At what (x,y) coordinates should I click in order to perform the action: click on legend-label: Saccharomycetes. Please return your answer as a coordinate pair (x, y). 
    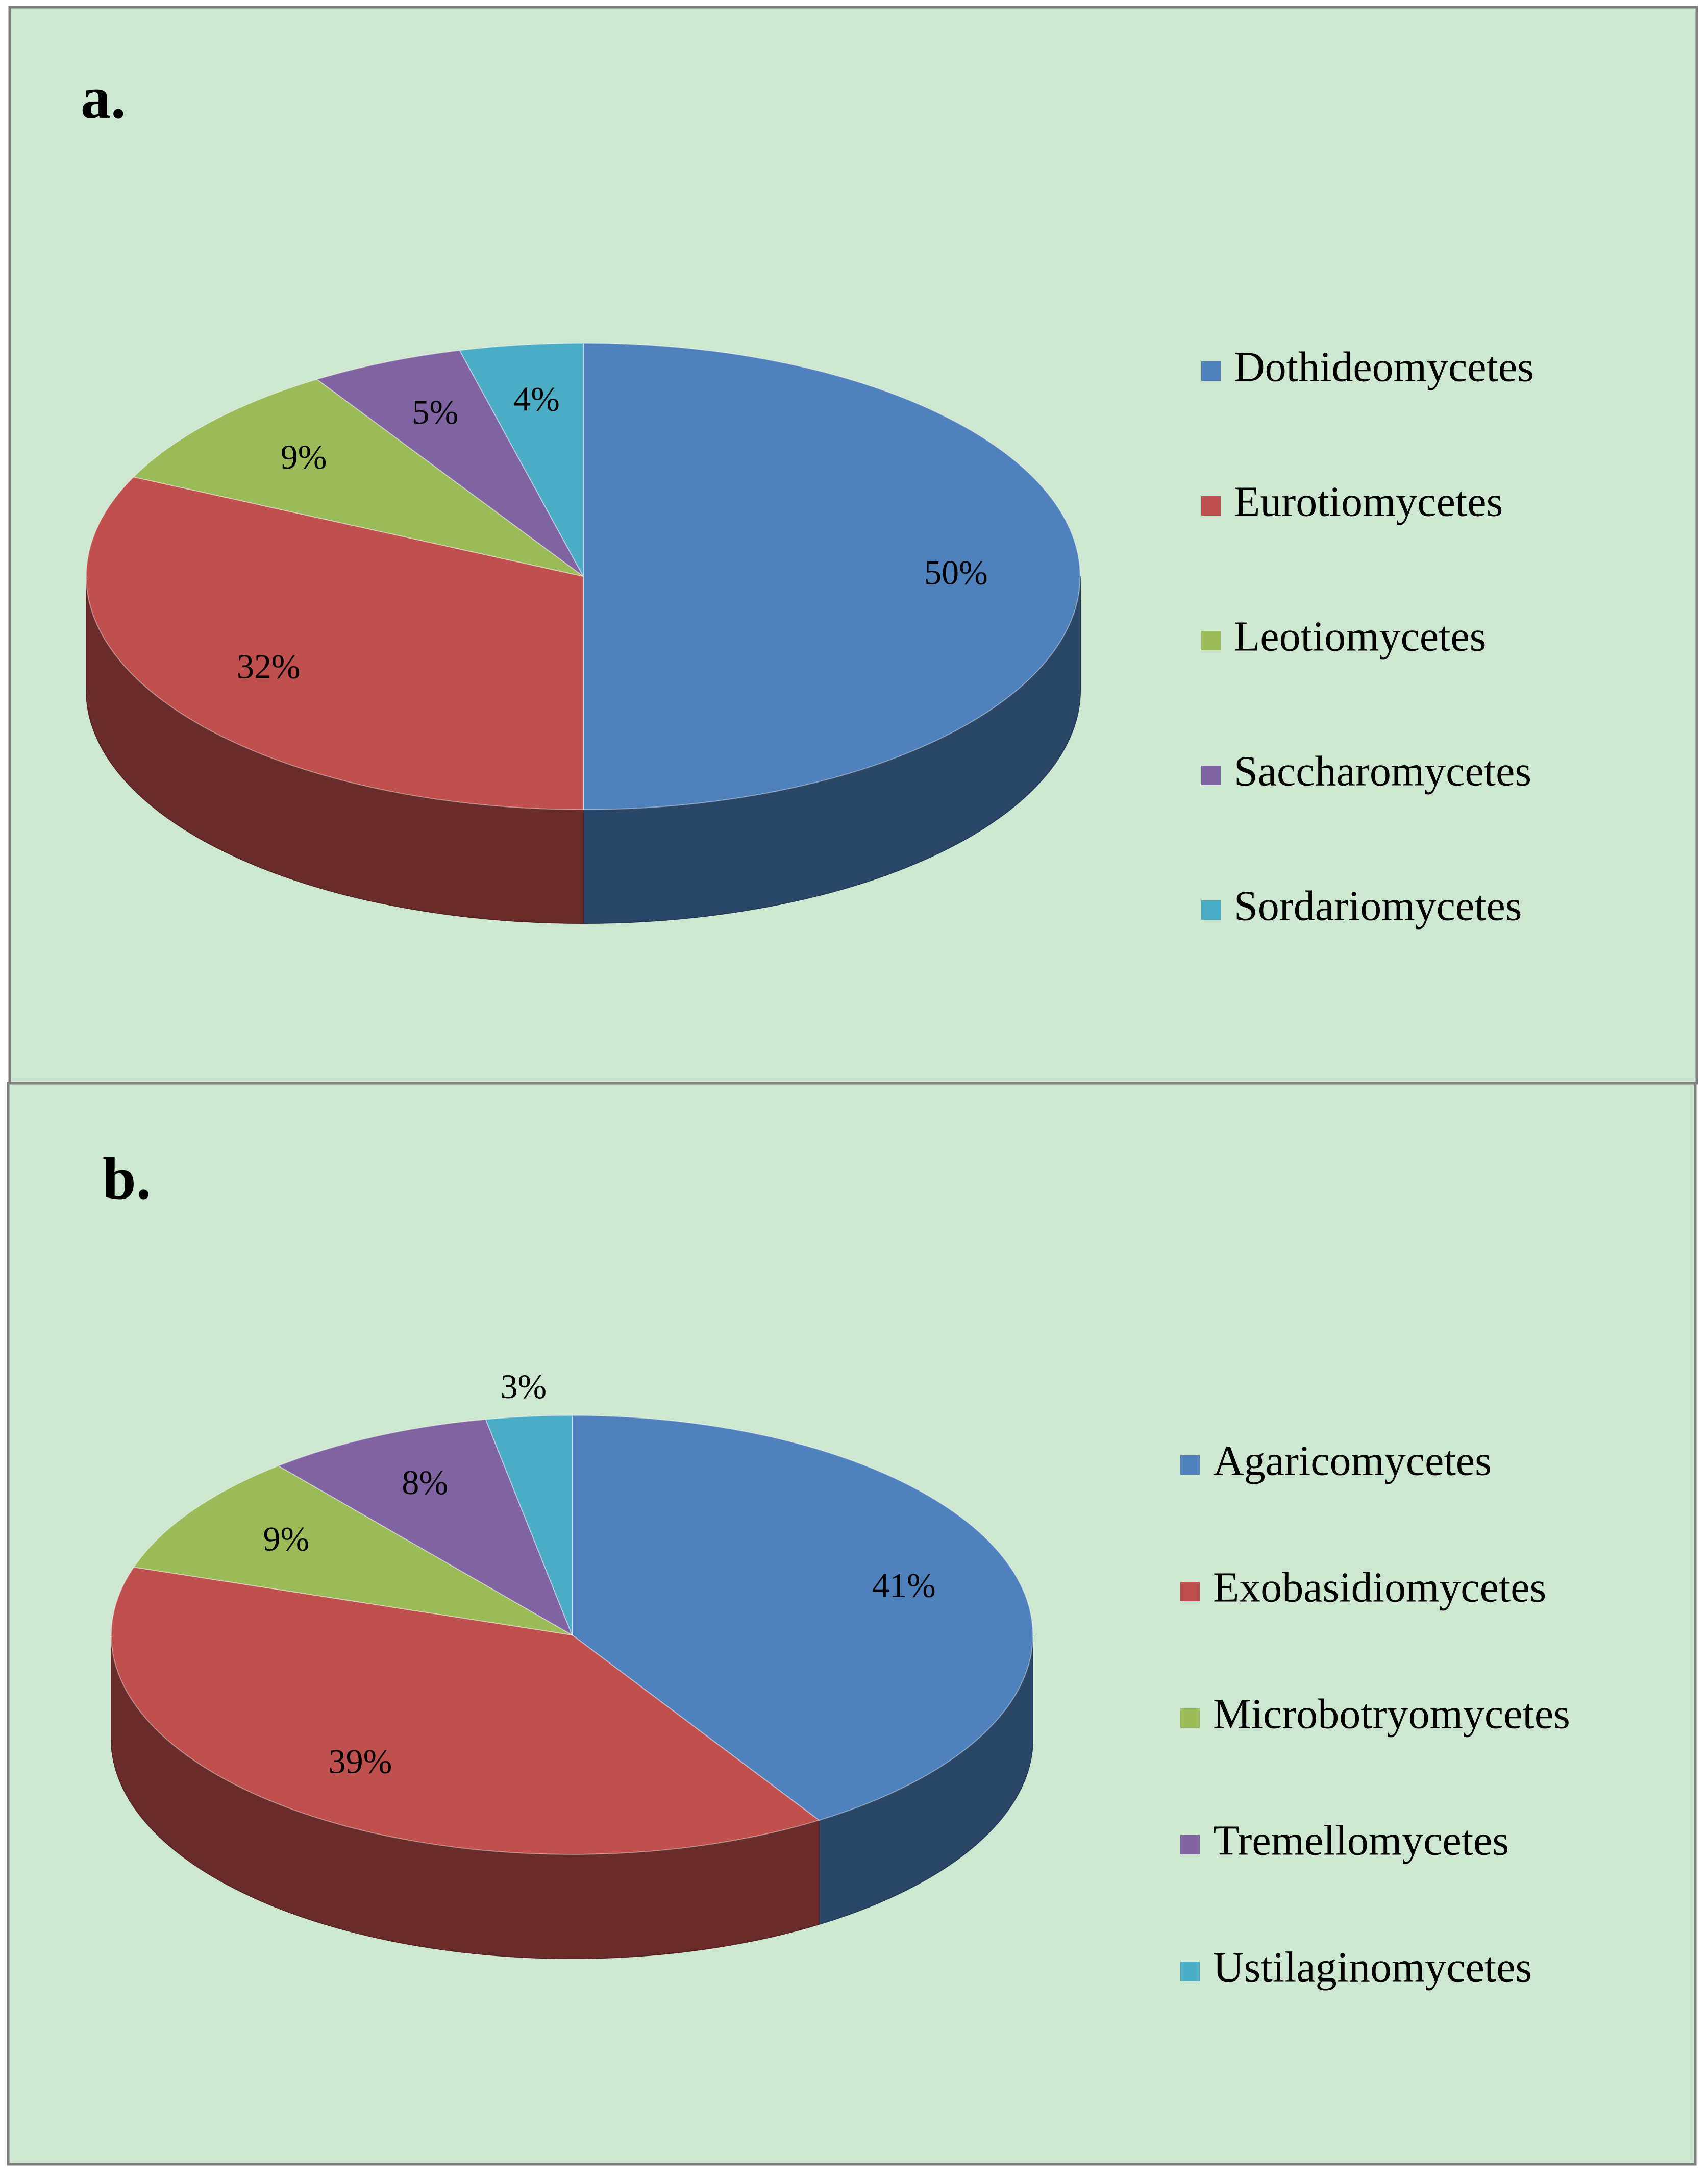
    Looking at the image, I should click on (1382, 771).